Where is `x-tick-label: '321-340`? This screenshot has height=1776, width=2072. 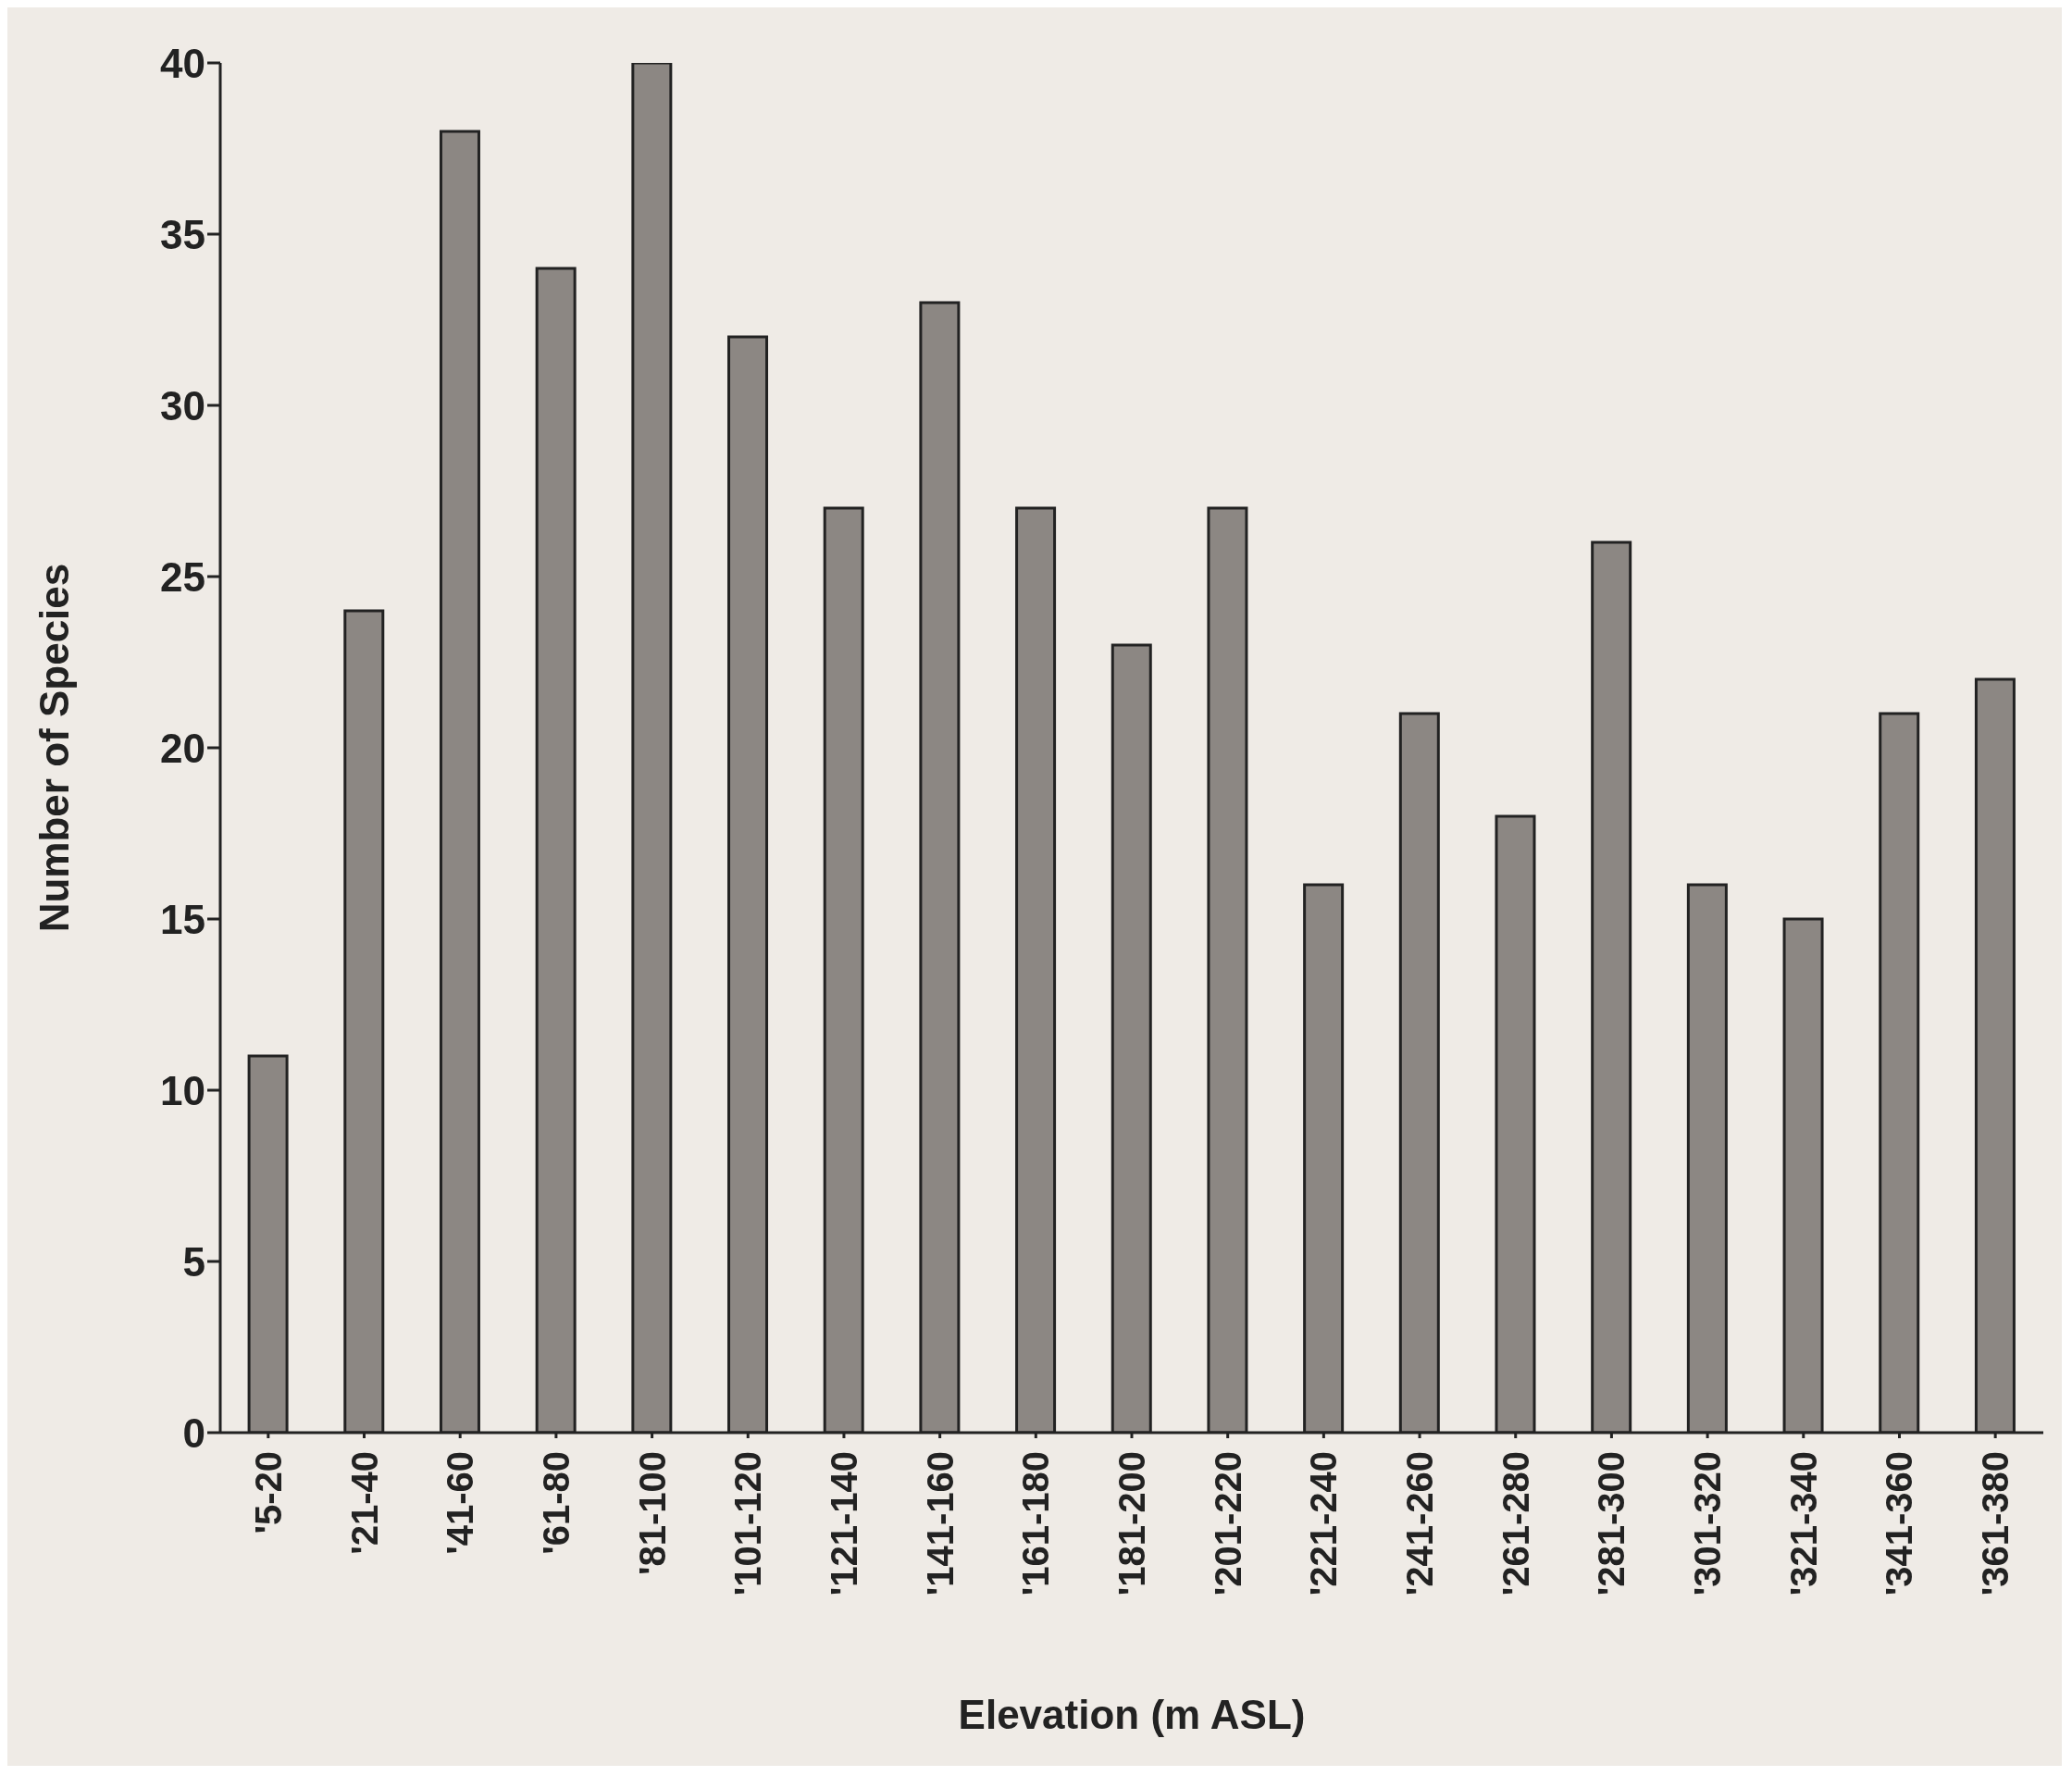
x-tick-label: '321-340 is located at coordinates (1803, 1523).